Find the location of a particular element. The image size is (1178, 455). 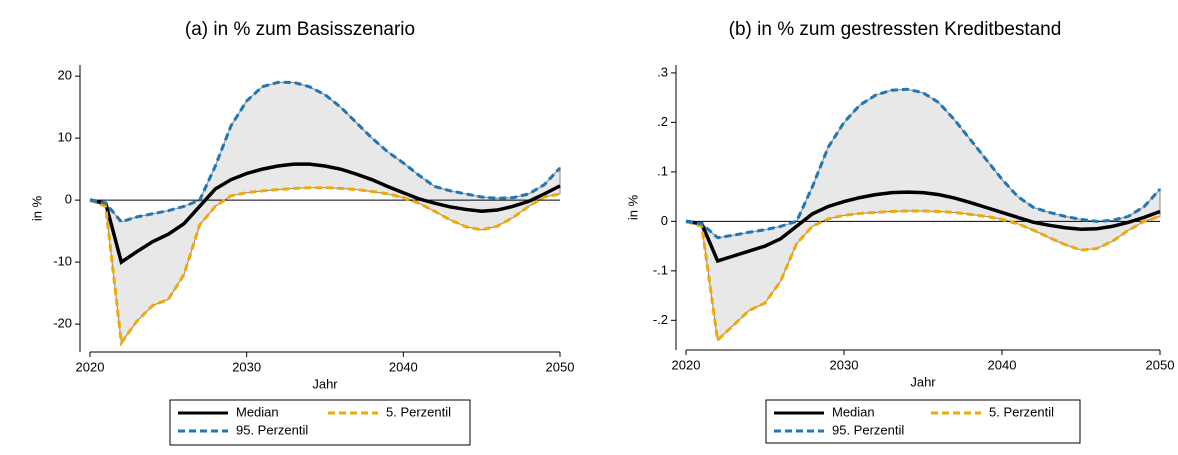

y-tick-label: 10 is located at coordinates (65, 137).